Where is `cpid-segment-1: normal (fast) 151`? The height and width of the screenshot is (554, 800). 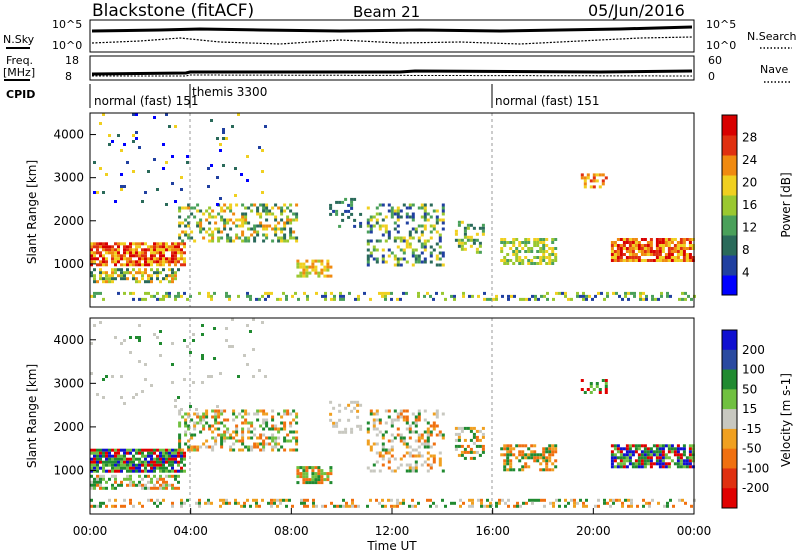 cpid-segment-1: normal (fast) 151 is located at coordinates (146, 101).